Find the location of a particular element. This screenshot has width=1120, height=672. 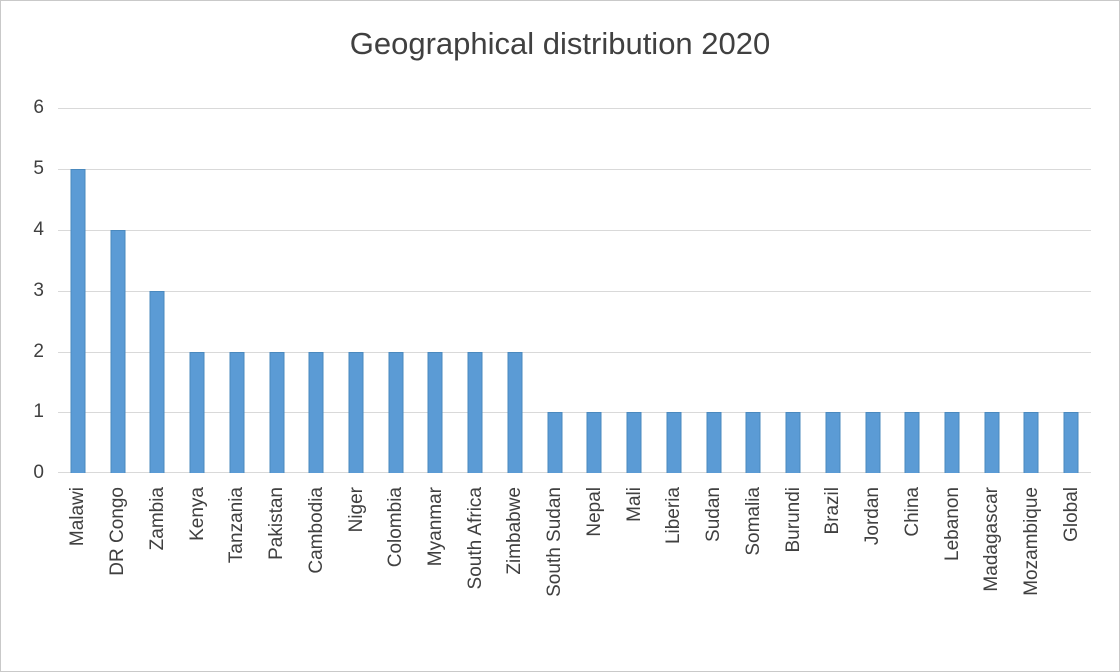

x-axis-label-cell: Burundi is located at coordinates (793, 535).